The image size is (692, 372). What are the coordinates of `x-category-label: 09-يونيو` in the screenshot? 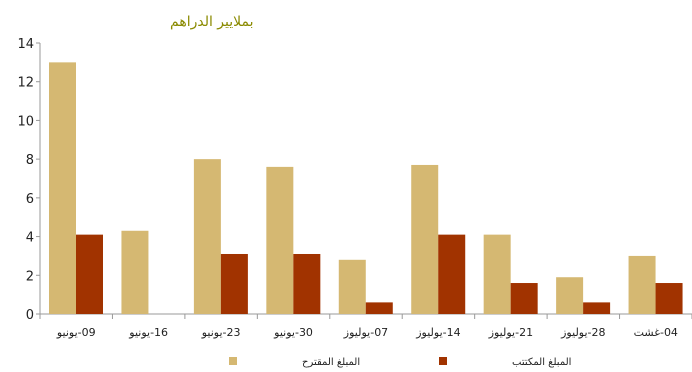 It's located at (76, 332).